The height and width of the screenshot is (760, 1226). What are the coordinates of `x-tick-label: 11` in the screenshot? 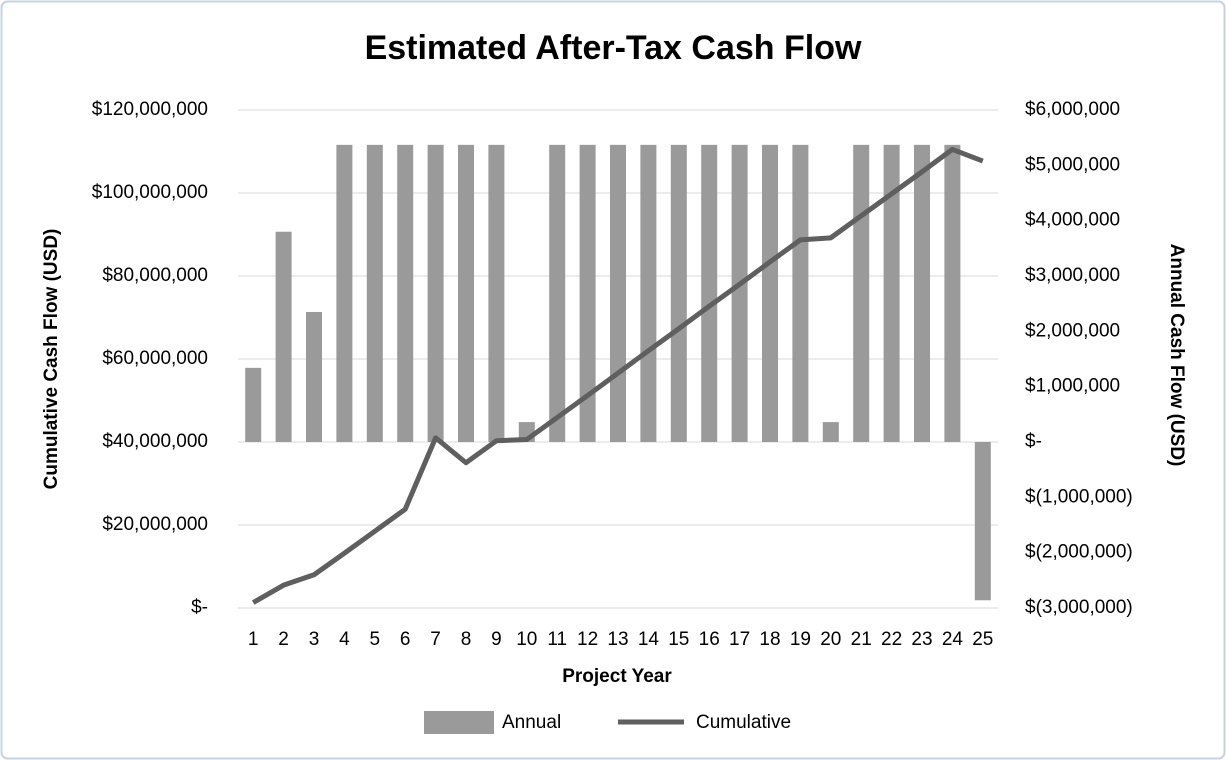 It's located at (557, 639).